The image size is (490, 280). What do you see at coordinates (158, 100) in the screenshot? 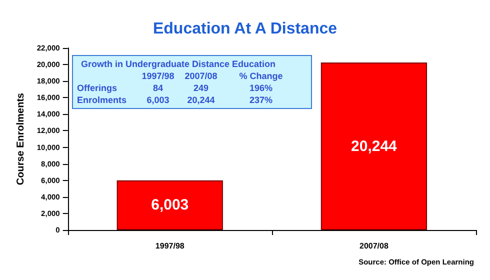
I see `annotation: 6,003` at bounding box center [158, 100].